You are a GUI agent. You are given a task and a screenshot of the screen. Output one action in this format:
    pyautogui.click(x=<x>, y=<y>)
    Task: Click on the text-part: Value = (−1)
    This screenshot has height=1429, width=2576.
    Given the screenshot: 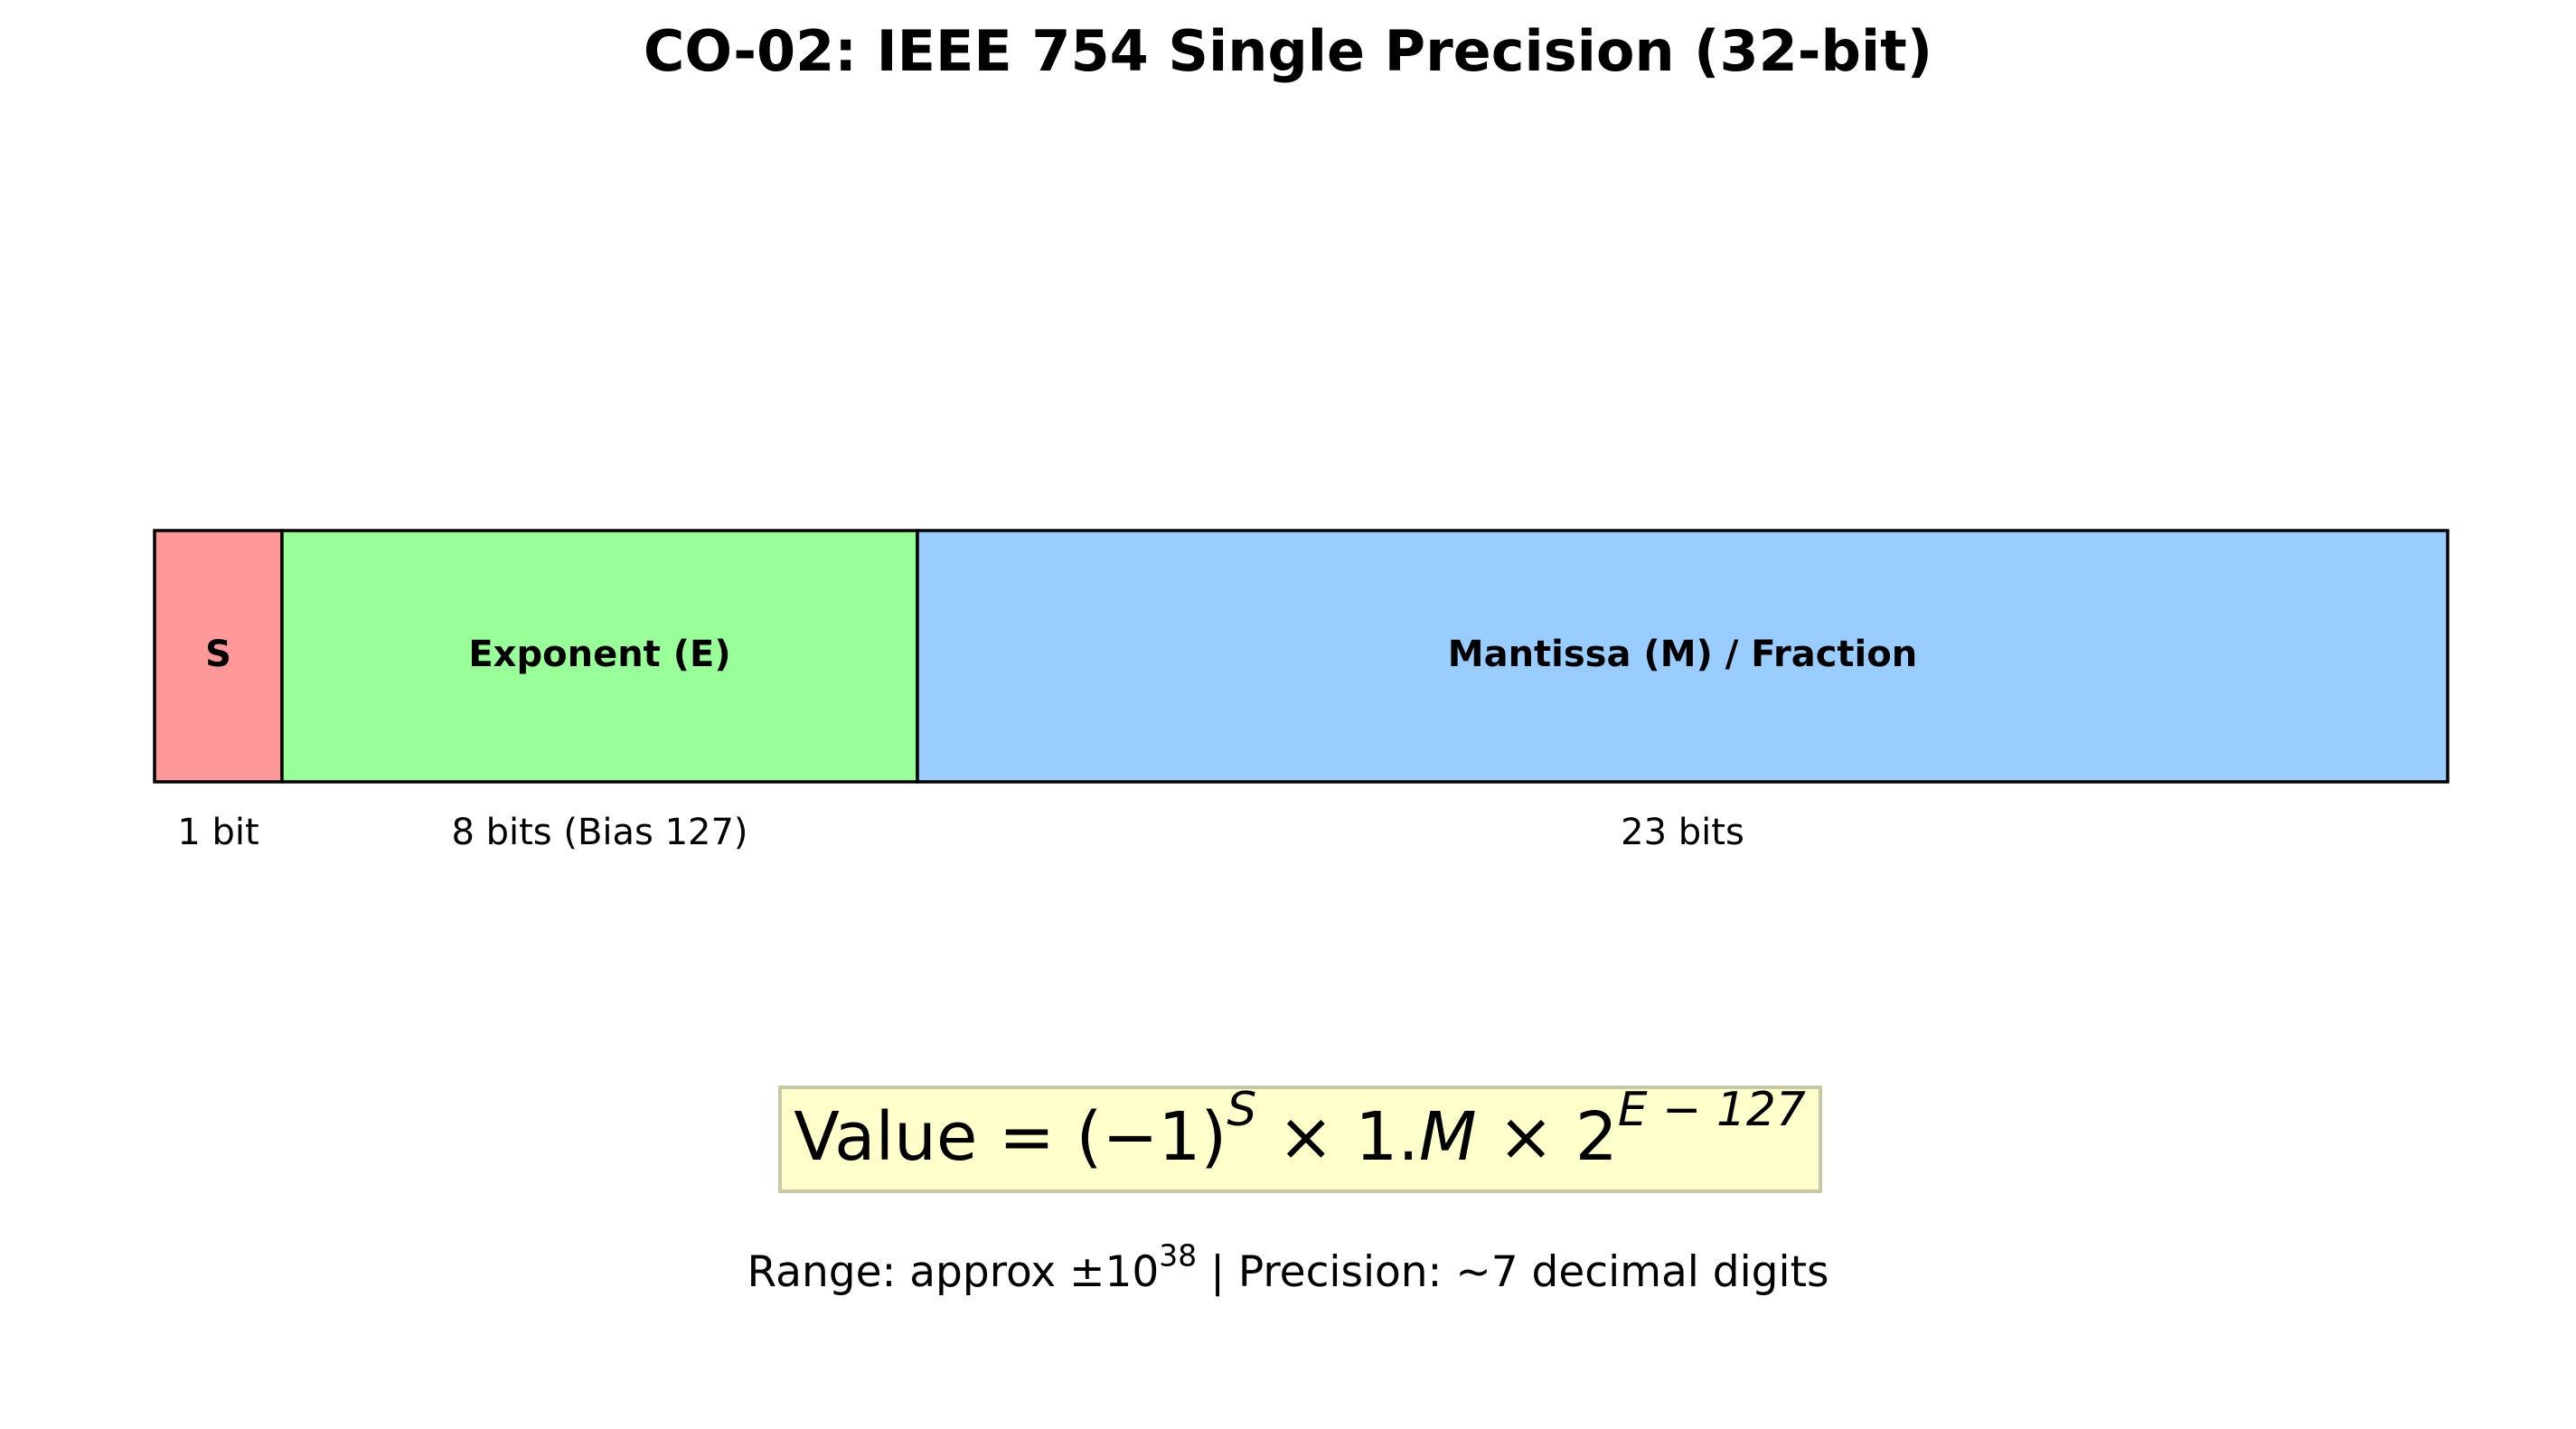 What is the action you would take?
    pyautogui.click(x=1011, y=1137)
    